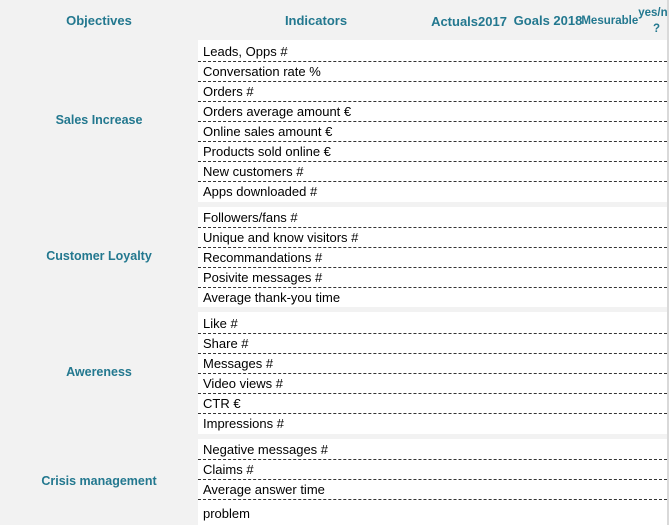 The width and height of the screenshot is (669, 525). Describe the element at coordinates (264, 489) in the screenshot. I see `indicator-label: Average answer time` at that location.